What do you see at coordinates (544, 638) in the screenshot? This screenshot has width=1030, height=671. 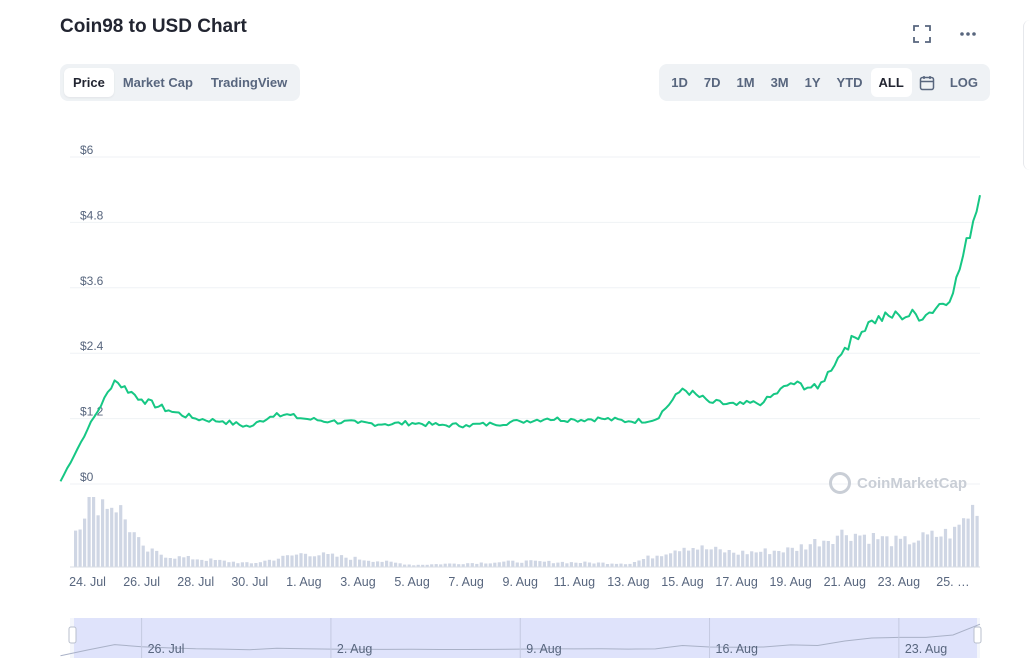 I see `navigator-ticks: 26. Jul 2. Aug 9. Aug 16. Aug 23. Aug` at bounding box center [544, 638].